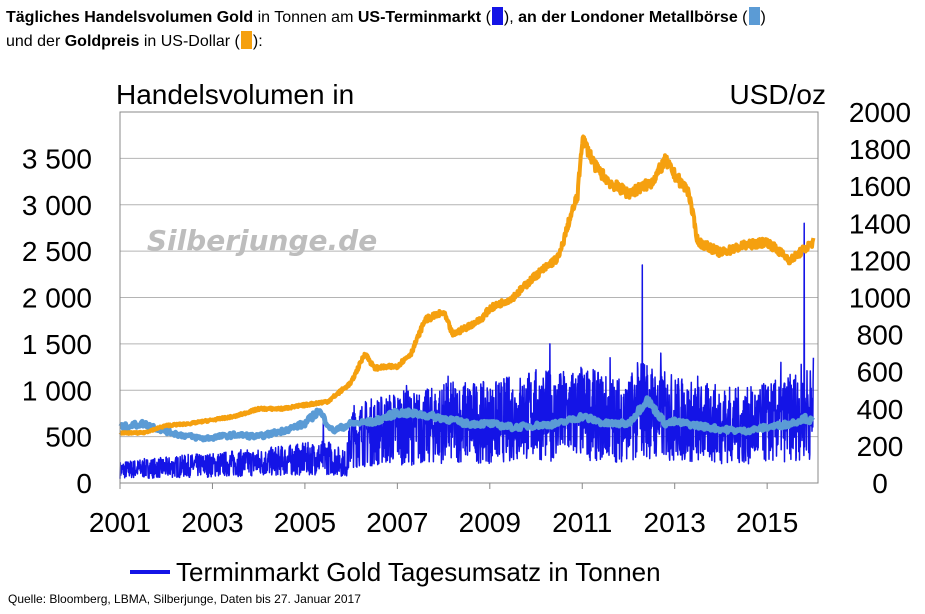 This screenshot has width=925, height=614. What do you see at coordinates (68, 437) in the screenshot?
I see `y-tick-label-left: 500` at bounding box center [68, 437].